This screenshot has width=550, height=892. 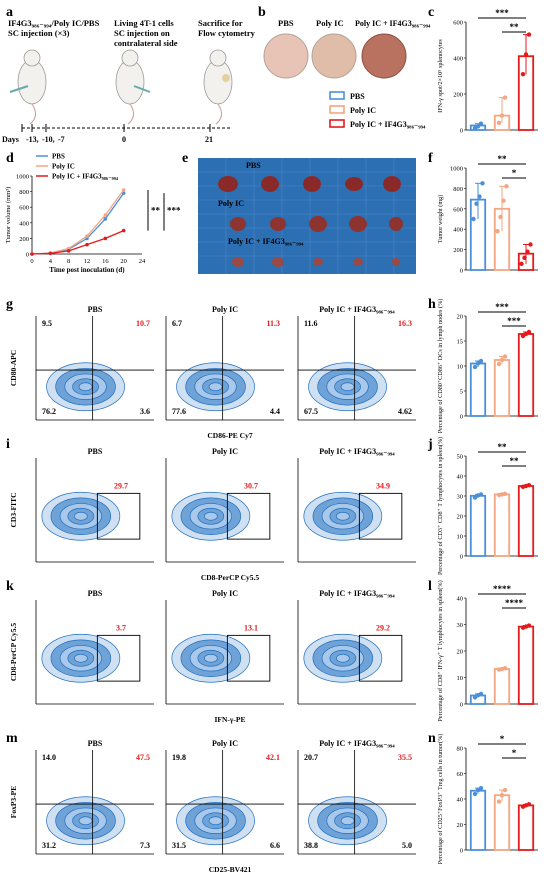 I want to click on flow-plot-title: Poly IC, so click(x=225, y=309).